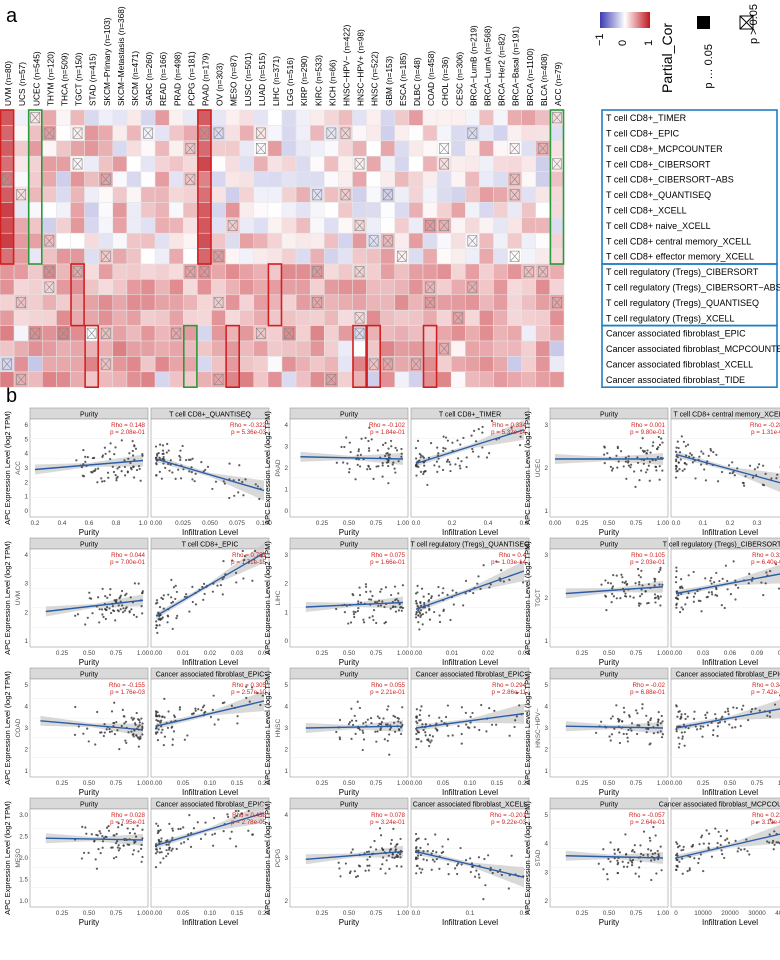 The image size is (780, 960). What do you see at coordinates (346, 65) in the screenshot?
I see `column-label: HNSC−HPV− (n=422)` at bounding box center [346, 65].